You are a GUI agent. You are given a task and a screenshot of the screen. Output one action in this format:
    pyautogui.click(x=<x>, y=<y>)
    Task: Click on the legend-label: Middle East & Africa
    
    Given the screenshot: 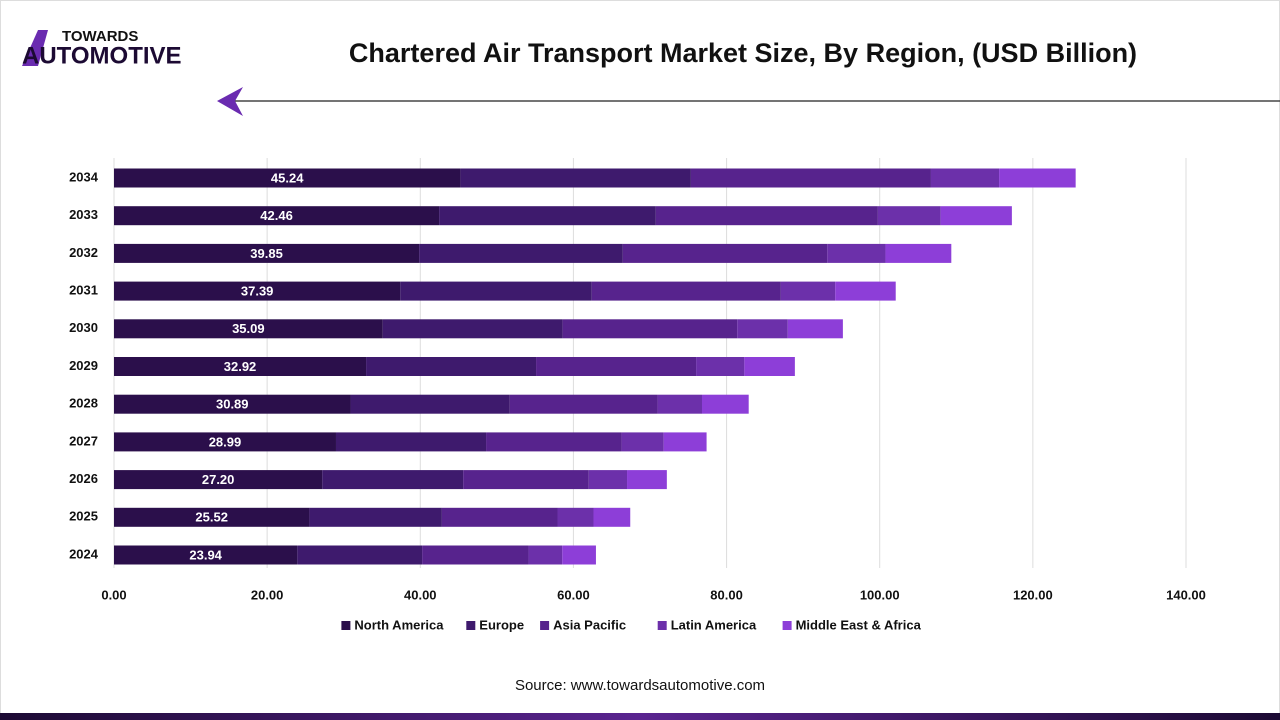 What is the action you would take?
    pyautogui.click(x=859, y=624)
    